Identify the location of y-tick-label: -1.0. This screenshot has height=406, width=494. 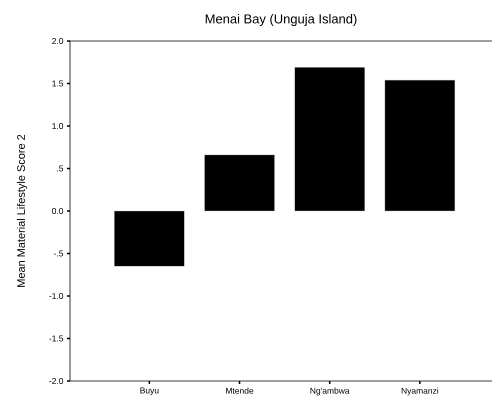
(56, 296).